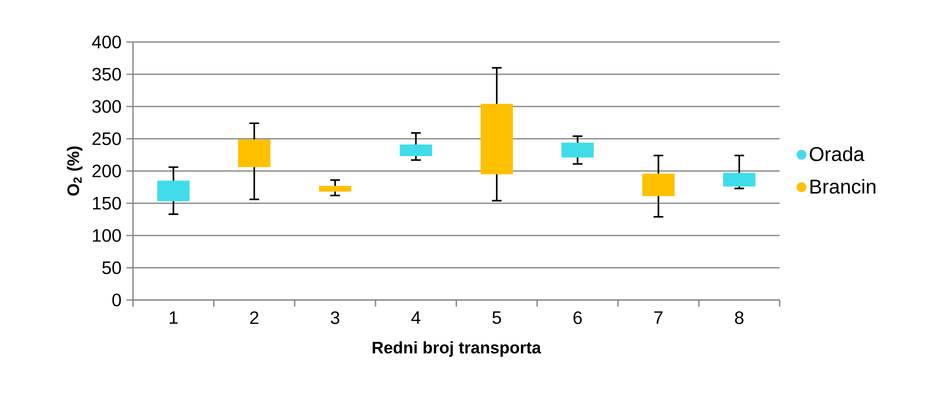 The width and height of the screenshot is (926, 406). Describe the element at coordinates (106, 42) in the screenshot. I see `y-tick-label: 400` at that location.